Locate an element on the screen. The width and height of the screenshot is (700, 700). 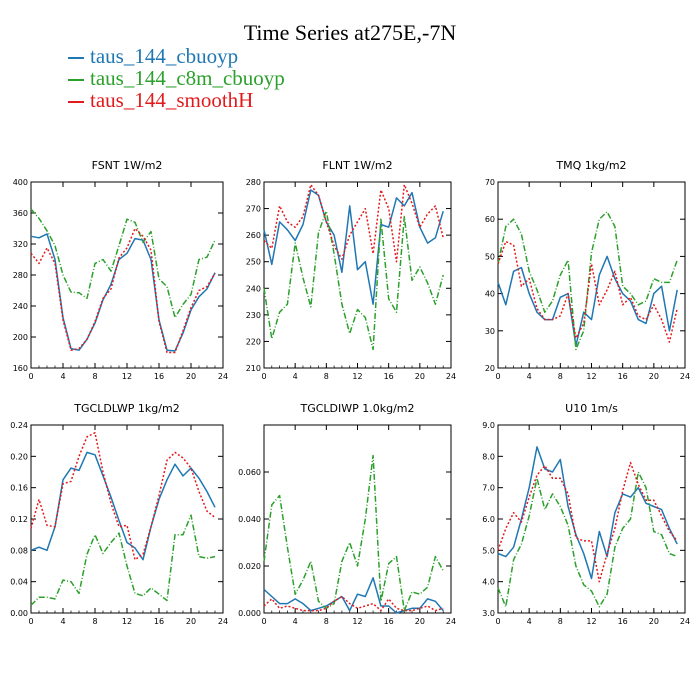
series-line-flnt-c8m-cbuoyp is located at coordinates (353, 280).